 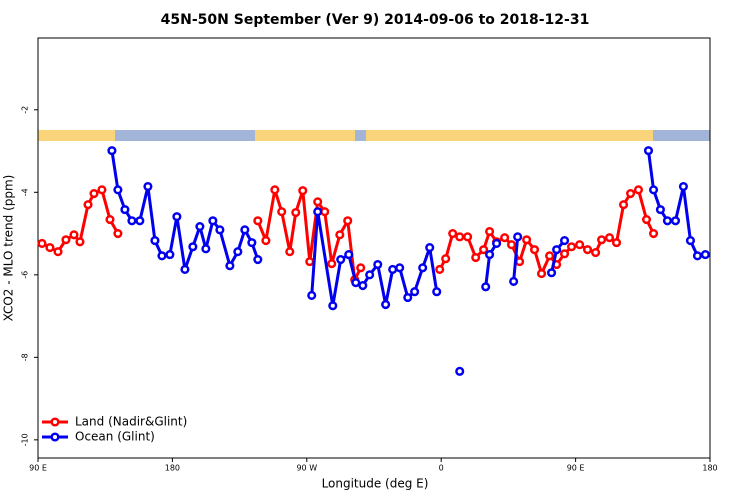 I want to click on y-tick-label: -2, so click(x=25, y=110).